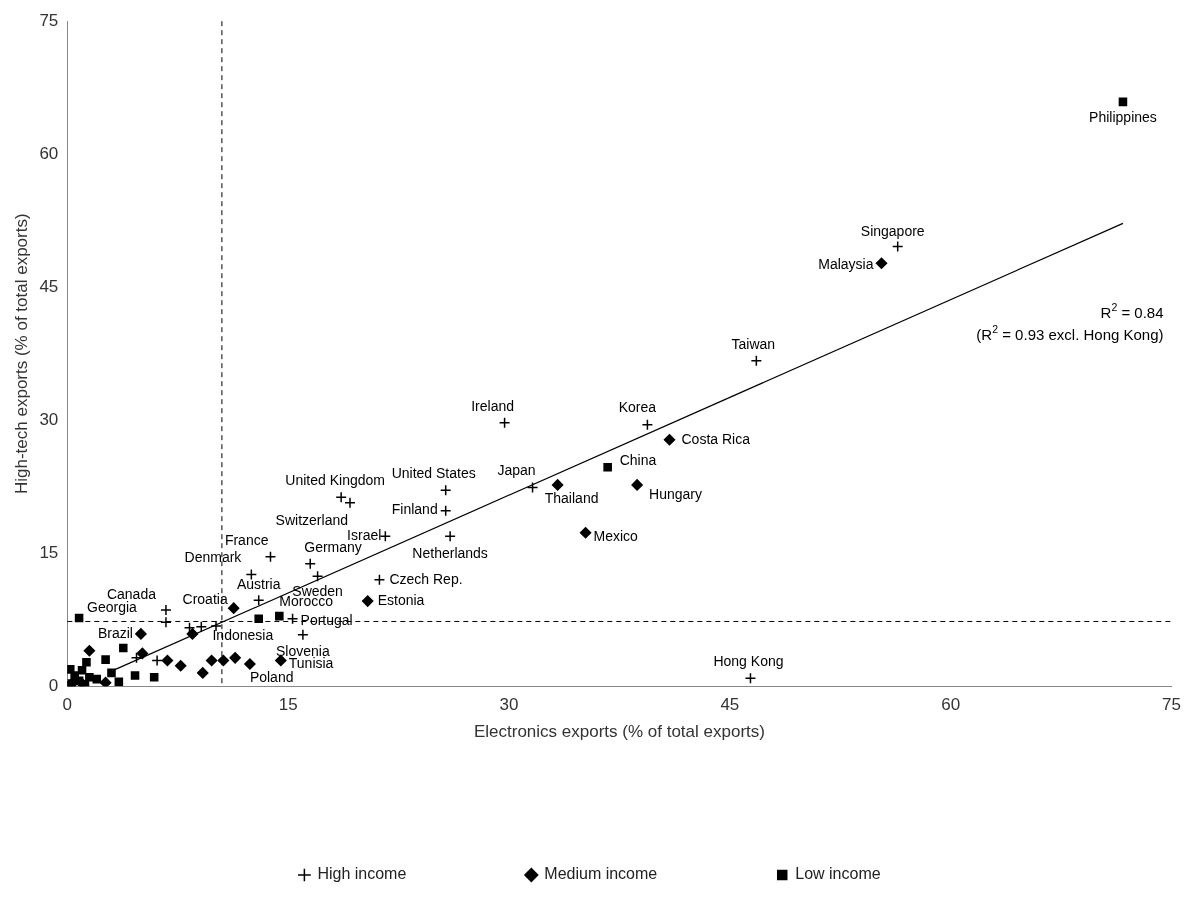 The image size is (1192, 911). I want to click on y-tick-label: 75, so click(49, 20).